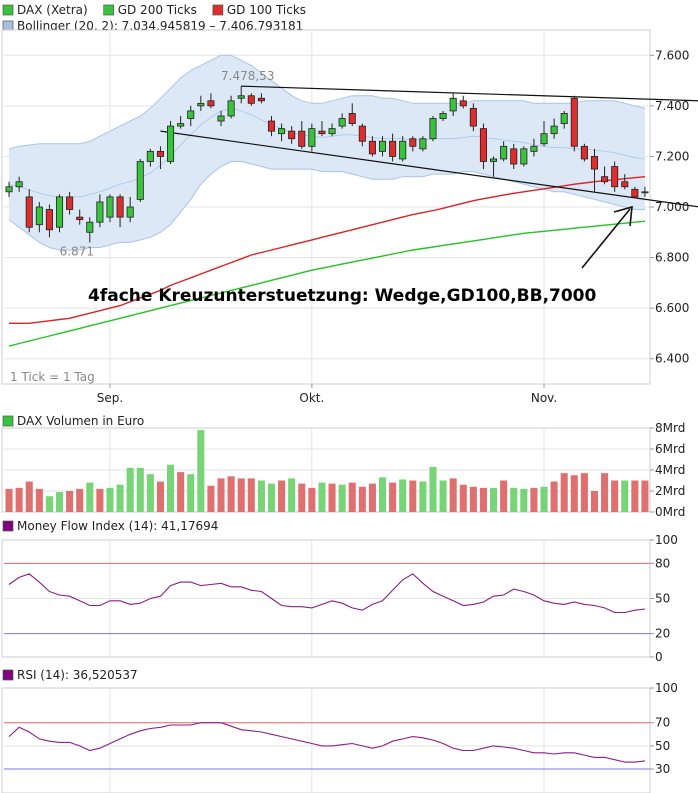 Image resolution: width=698 pixels, height=793 pixels. I want to click on x-tick-label: Okt., so click(311, 398).